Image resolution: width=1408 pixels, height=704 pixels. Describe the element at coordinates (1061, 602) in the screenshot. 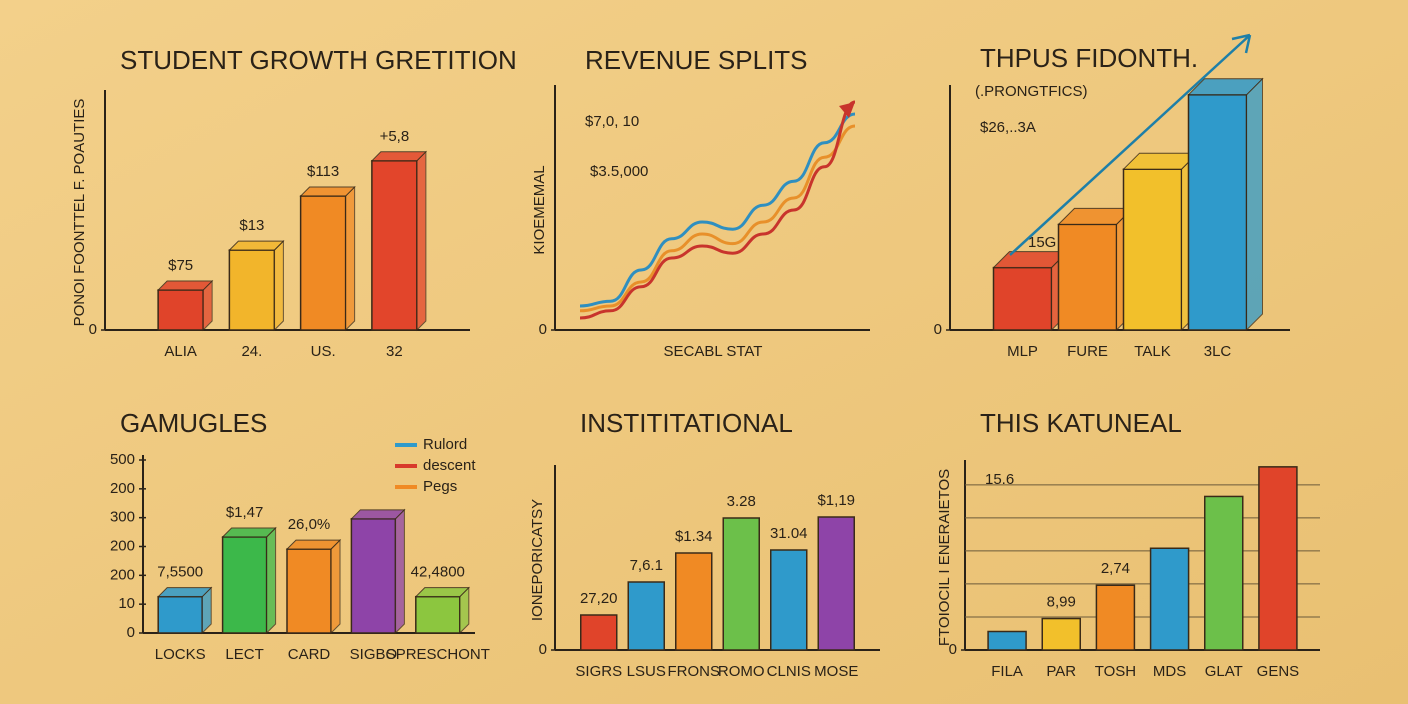

I see `bar-label: 8,99` at that location.